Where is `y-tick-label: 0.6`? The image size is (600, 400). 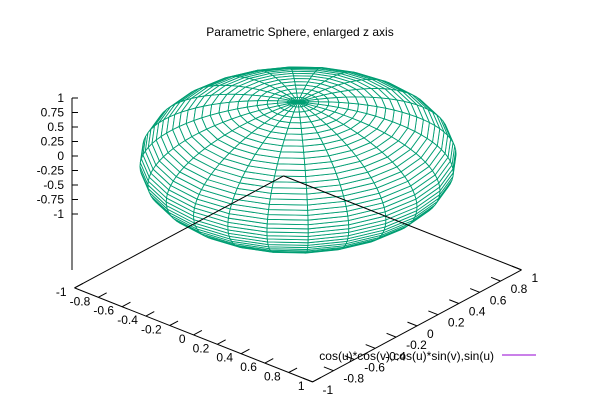 y-tick-label: 0.6 is located at coordinates (248, 367).